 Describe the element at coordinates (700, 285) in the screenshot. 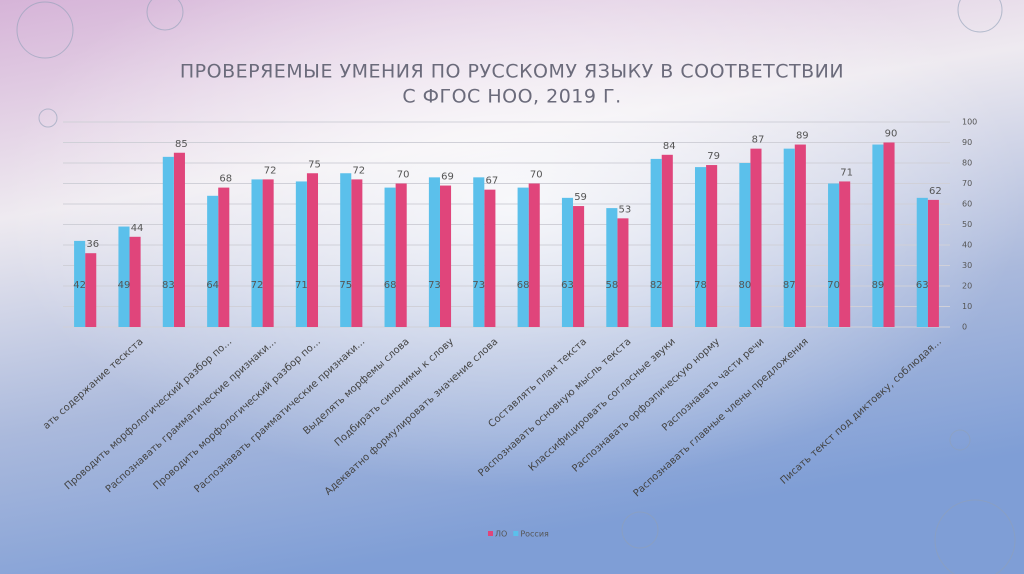

I see `value-label: 78` at that location.